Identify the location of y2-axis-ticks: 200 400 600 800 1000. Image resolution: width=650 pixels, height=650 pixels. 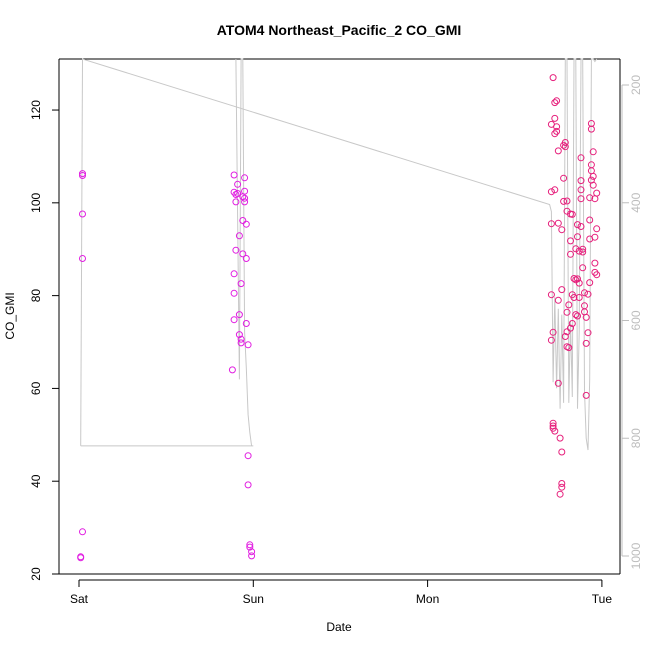
(632, 322).